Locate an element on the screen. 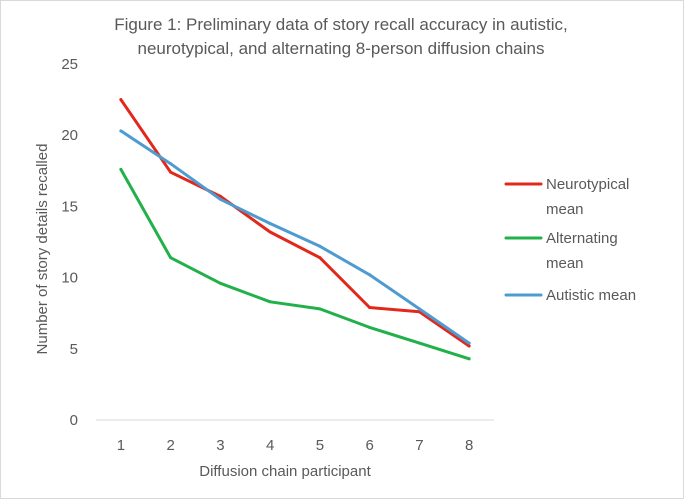 Image resolution: width=684 pixels, height=499 pixels. x-tick-label-7: 7 is located at coordinates (419, 445).